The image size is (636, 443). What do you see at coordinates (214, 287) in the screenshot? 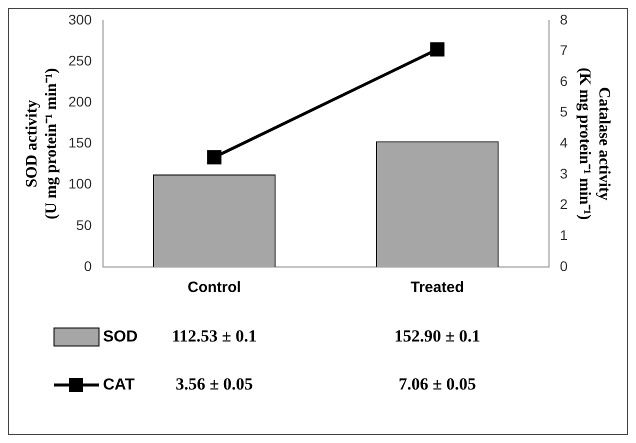
I see `x-tick-label: Control` at bounding box center [214, 287].